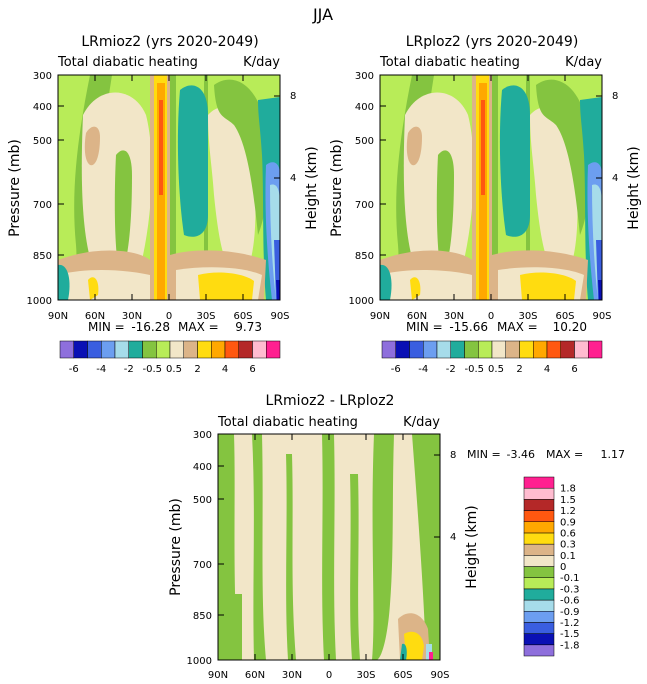  I want to click on panel-title: LRmioz2 - LRploz2, so click(330, 401).